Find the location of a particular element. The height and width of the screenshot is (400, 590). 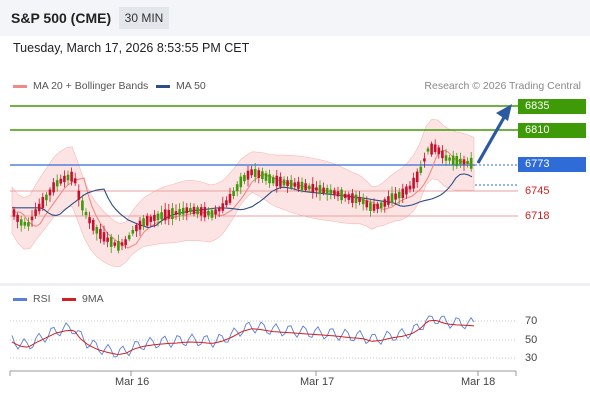

ma20-swatch is located at coordinates (20, 86).